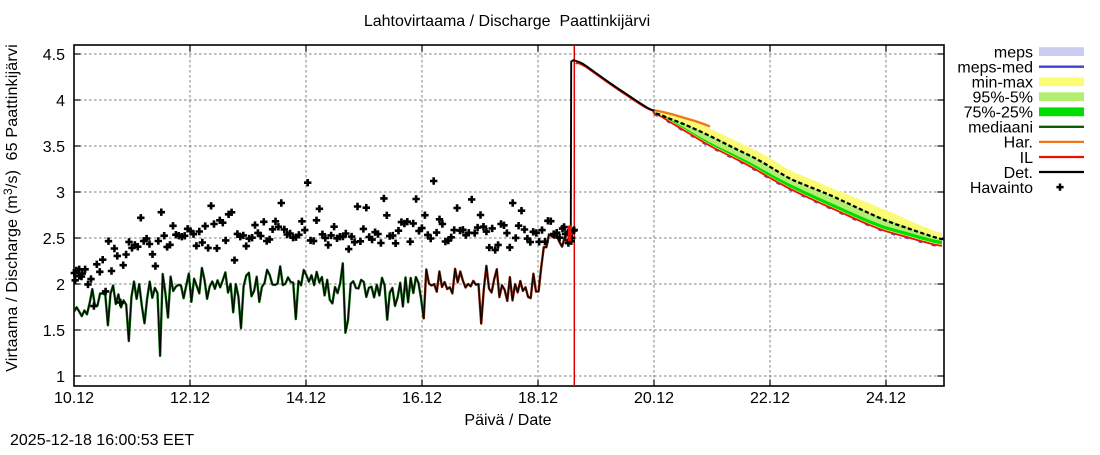 This screenshot has width=1100, height=455. Describe the element at coordinates (54, 239) in the screenshot. I see `svg-text: 2.5` at that location.